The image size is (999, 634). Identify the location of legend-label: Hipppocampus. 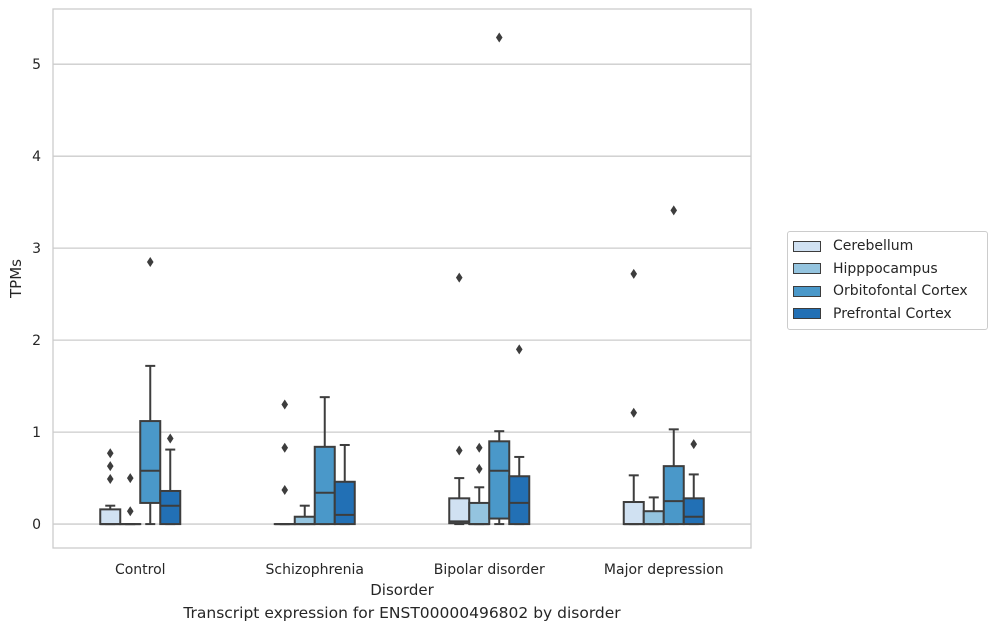
(885, 268).